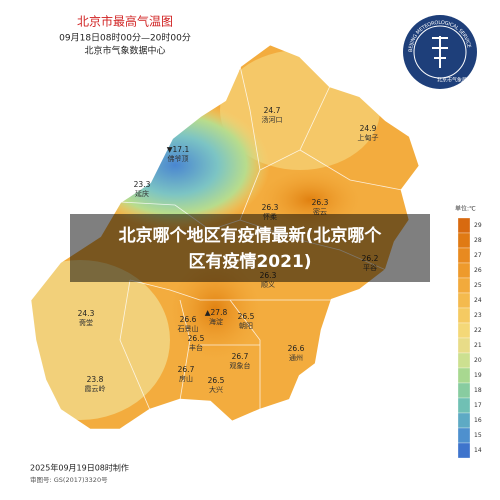  I want to click on station-value-number: 24.3, so click(86, 313).